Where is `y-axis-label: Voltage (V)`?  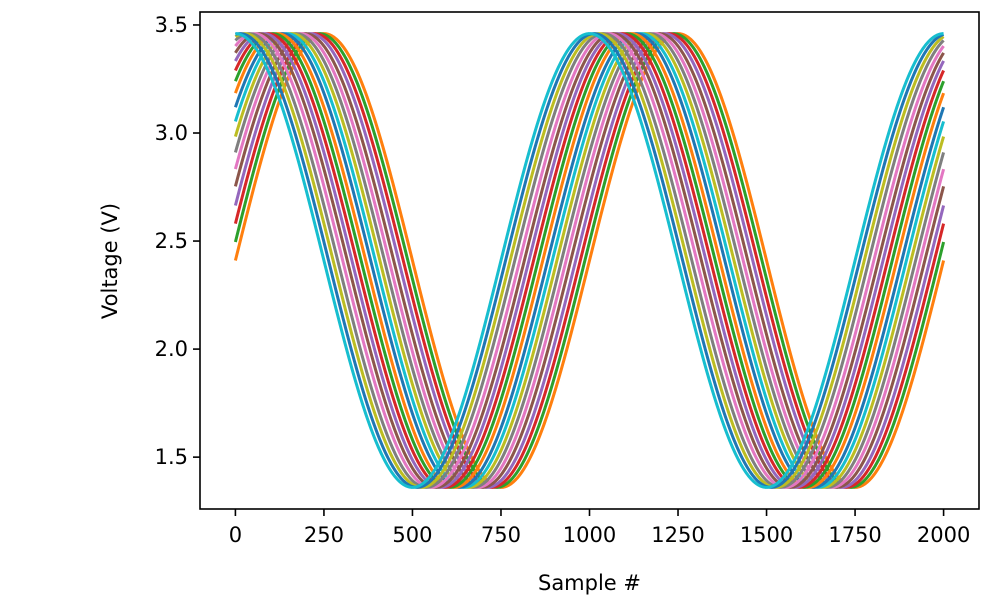 y-axis-label: Voltage (V) is located at coordinates (110, 261).